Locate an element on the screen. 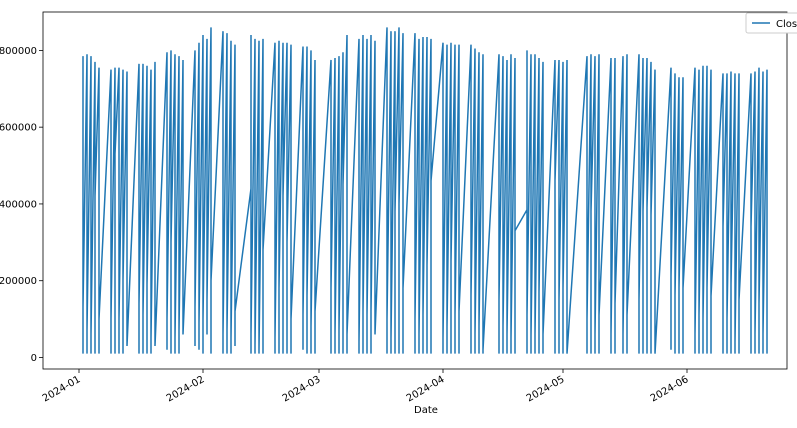 This screenshot has height=428, width=797. y-tick-label-4: 800000 is located at coordinates (18, 51).